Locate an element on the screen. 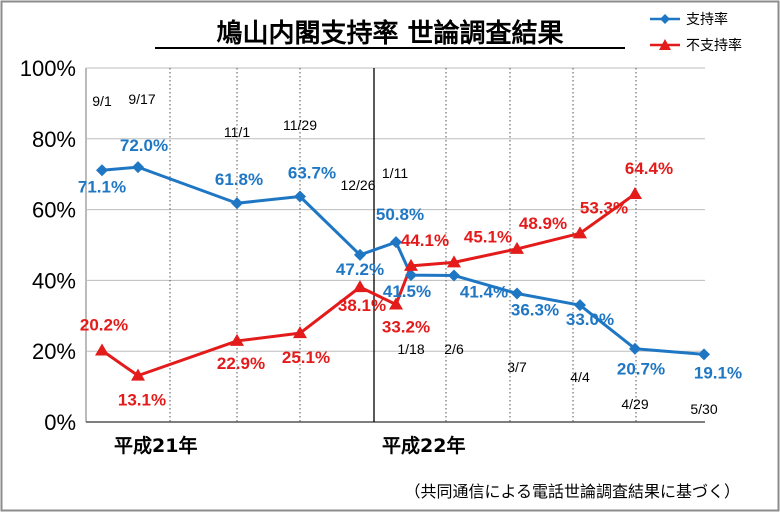 The height and width of the screenshot is (512, 780). y-tick-label: 20% is located at coordinates (54, 351).